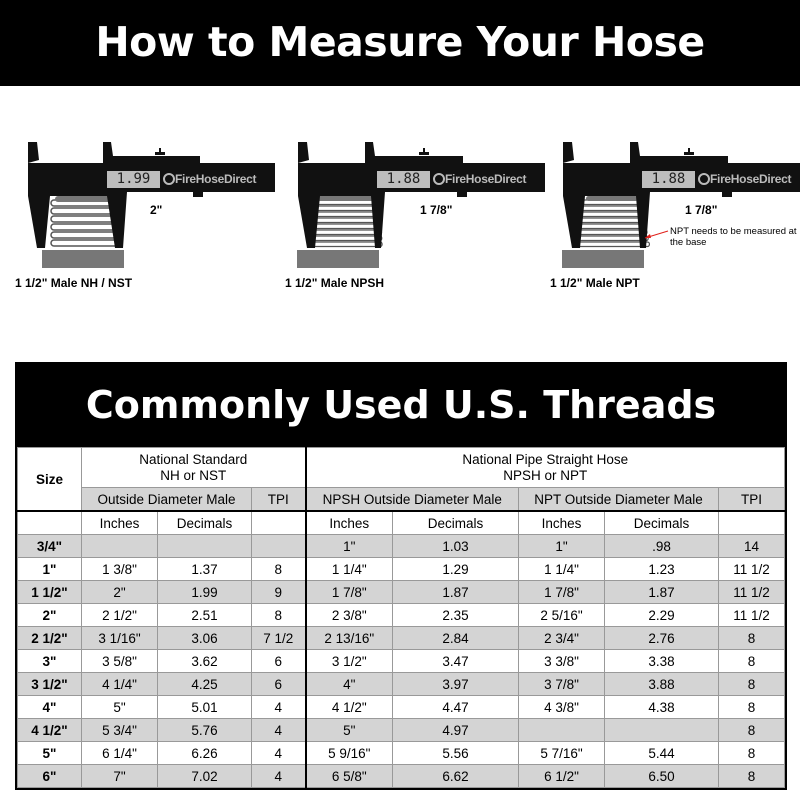 The image size is (800, 800). Describe the element at coordinates (619, 499) in the screenshot. I see `npt-od-header: NPT Outside Diameter Male` at that location.